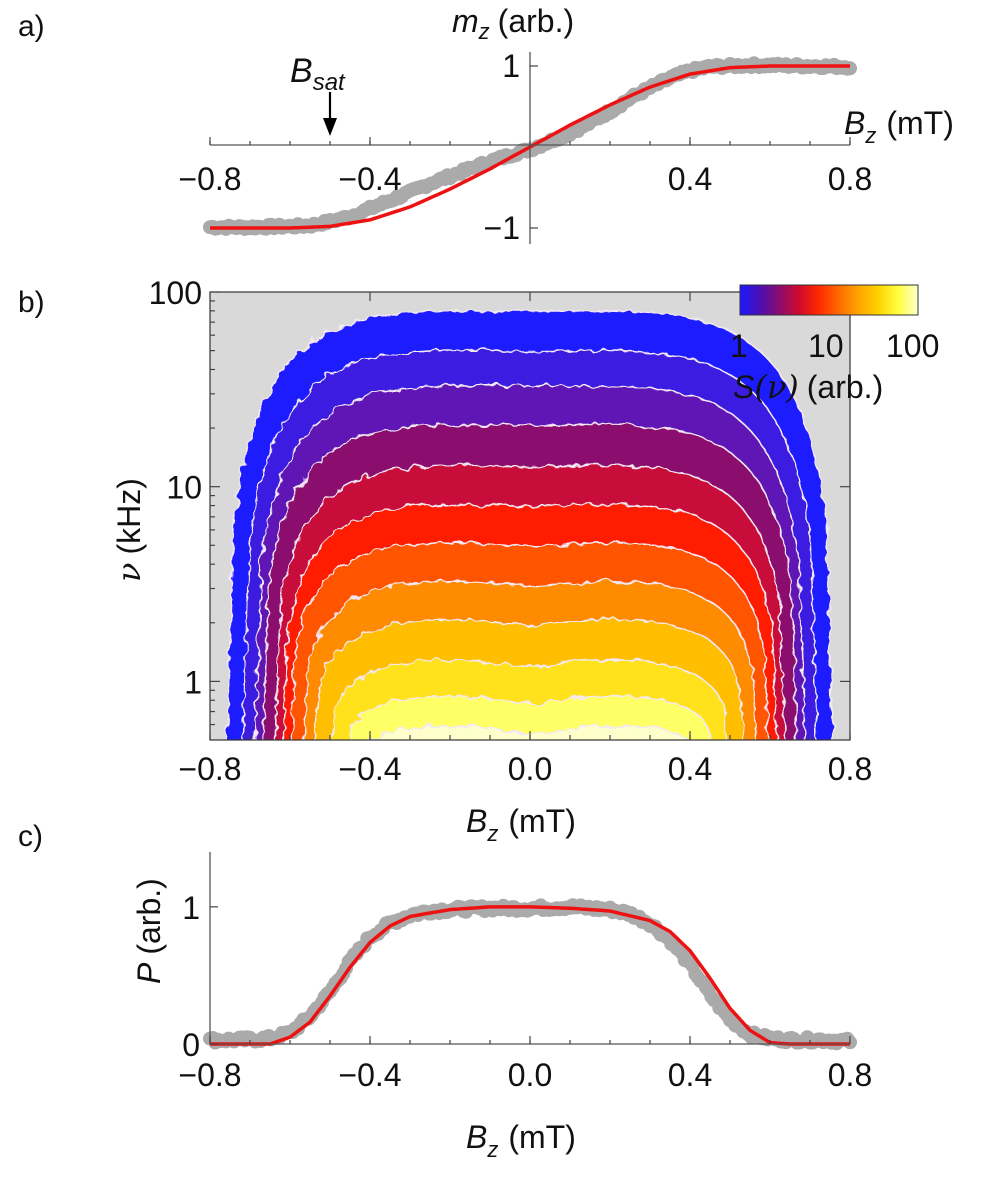 This screenshot has height=1185, width=1000. I want to click on panel-c-ytick-label: 0, so click(191, 1045).